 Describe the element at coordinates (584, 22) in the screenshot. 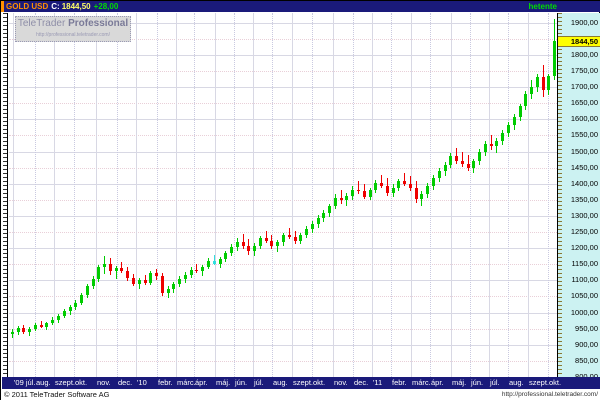

I see `price-axis-label: 1900,00` at that location.